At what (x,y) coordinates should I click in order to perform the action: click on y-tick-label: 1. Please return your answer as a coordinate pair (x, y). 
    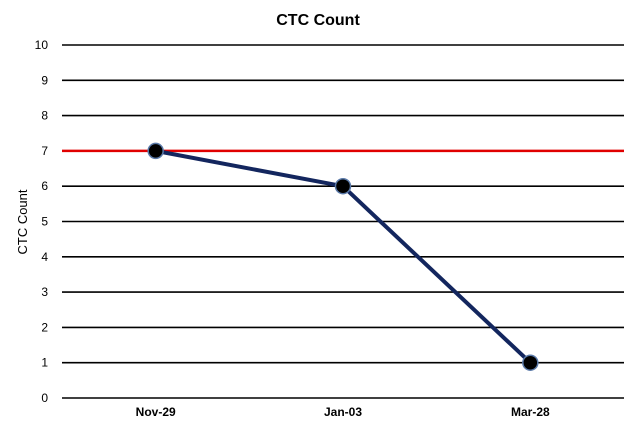
    Looking at the image, I should click on (44, 363).